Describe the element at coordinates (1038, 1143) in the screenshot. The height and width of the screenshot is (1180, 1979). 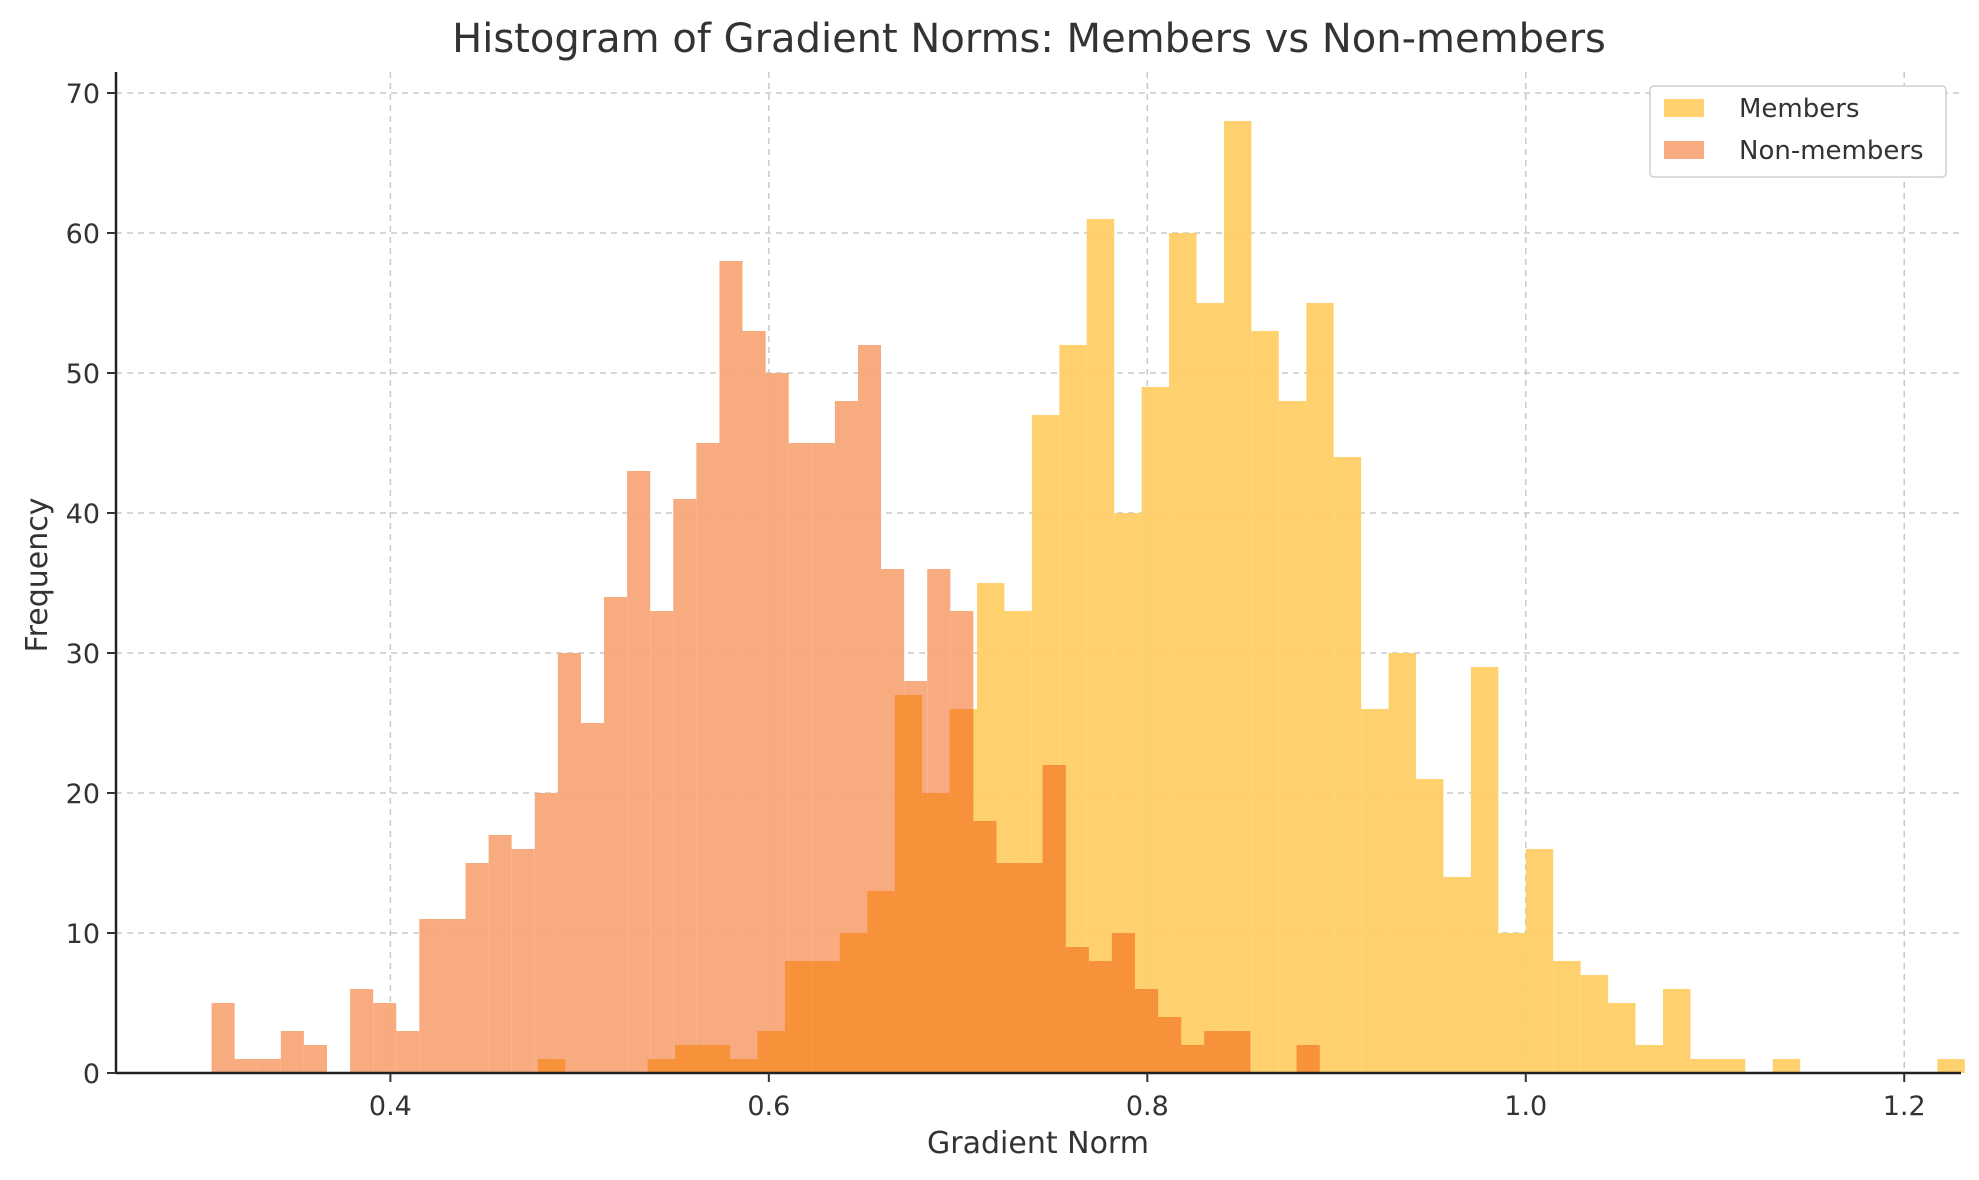
I see `x-axis-label: Gradient Norm` at that location.